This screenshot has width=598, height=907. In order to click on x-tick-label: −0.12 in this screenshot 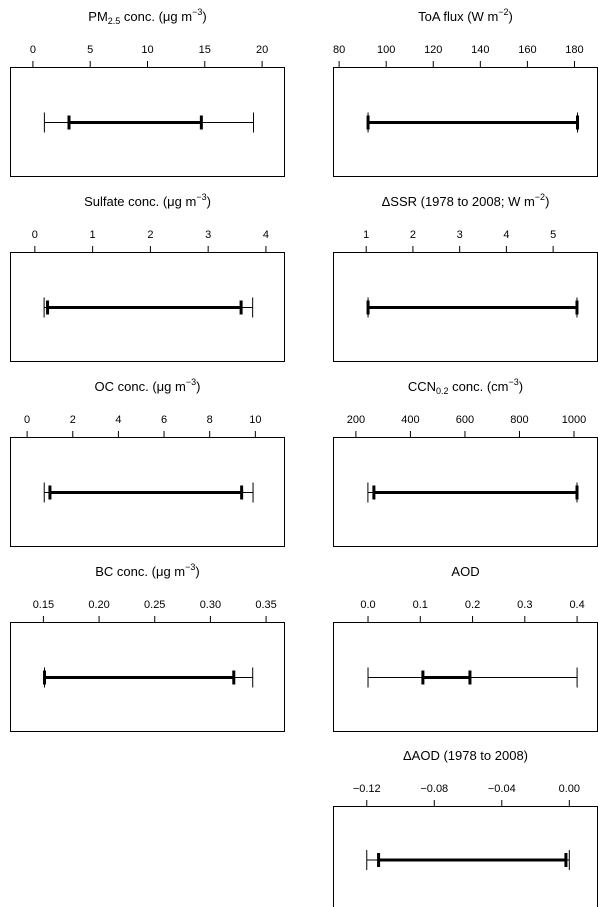, I will do `click(367, 789)`.